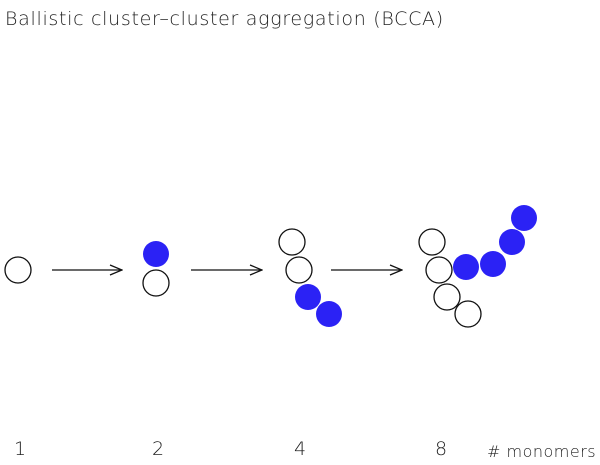 The width and height of the screenshot is (600, 465). Describe the element at coordinates (158, 449) in the screenshot. I see `count-label-2: 2` at that location.